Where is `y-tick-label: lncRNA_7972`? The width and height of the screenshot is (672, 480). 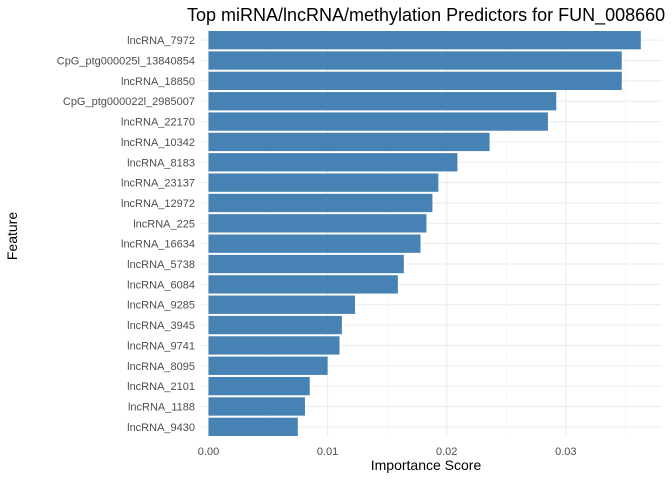 y-tick-label: lncRNA_7972 is located at coordinates (161, 41).